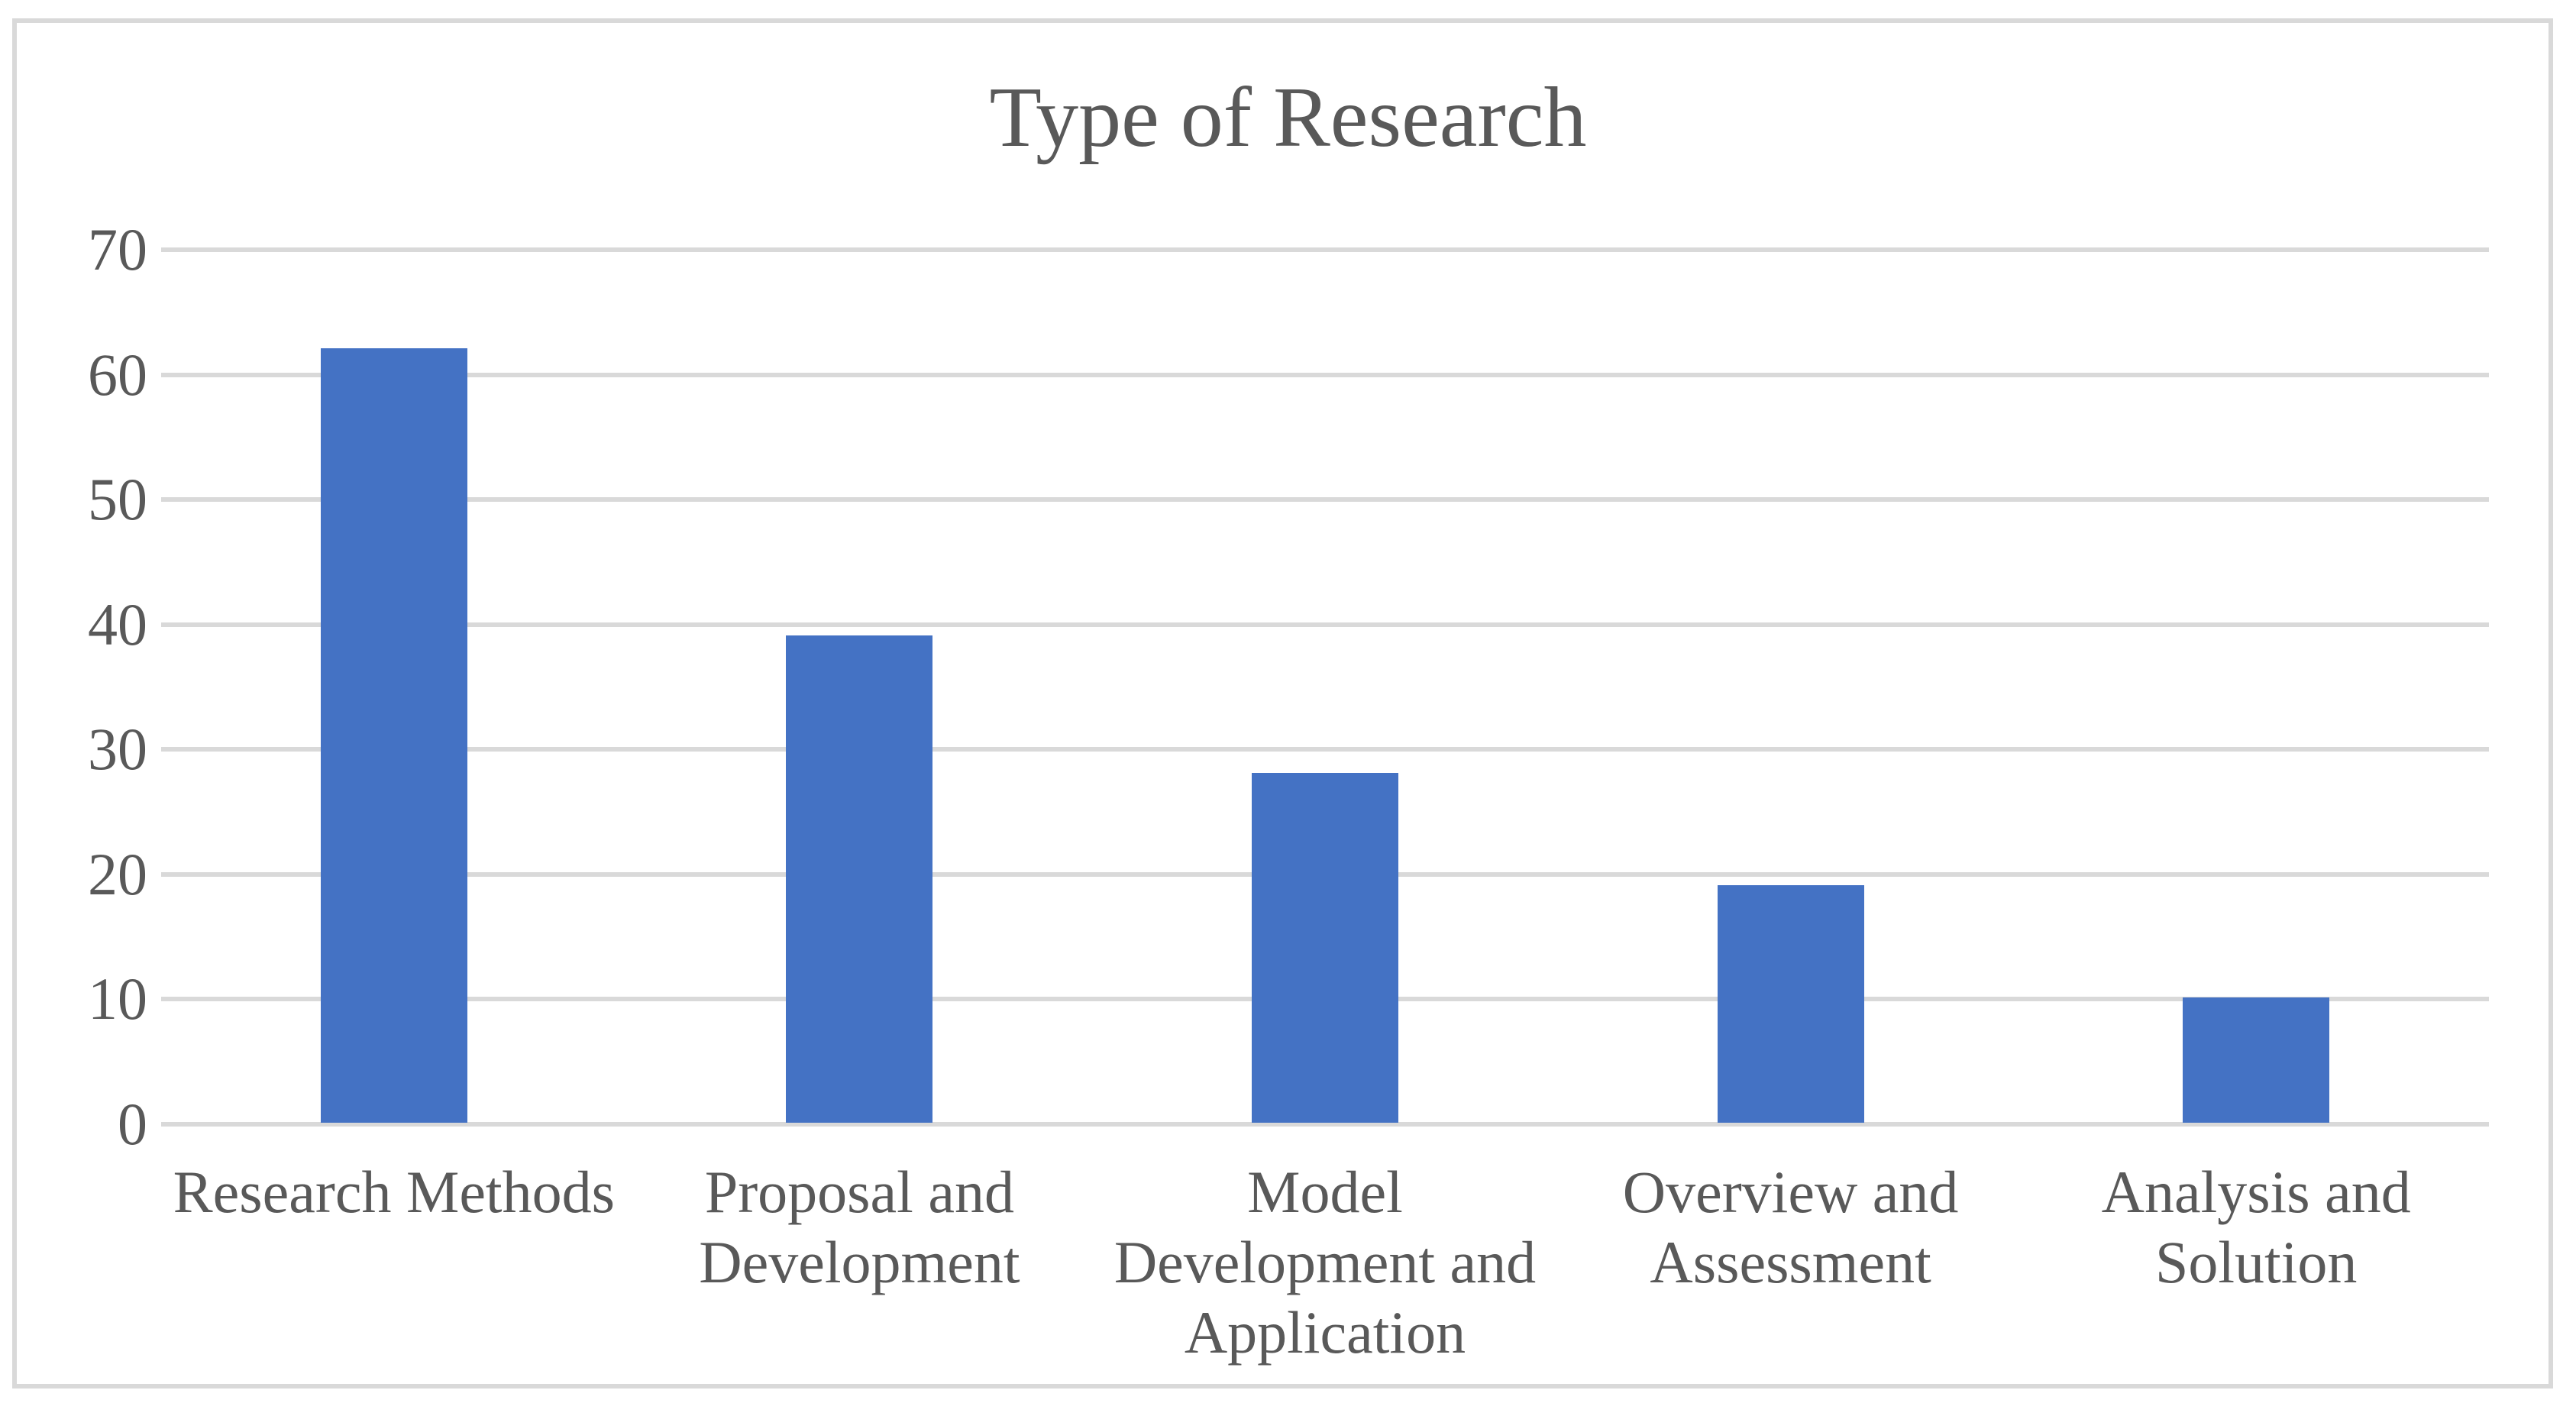  Describe the element at coordinates (2256, 1227) in the screenshot. I see `x-axis-category-label: Analysis and Solution` at that location.